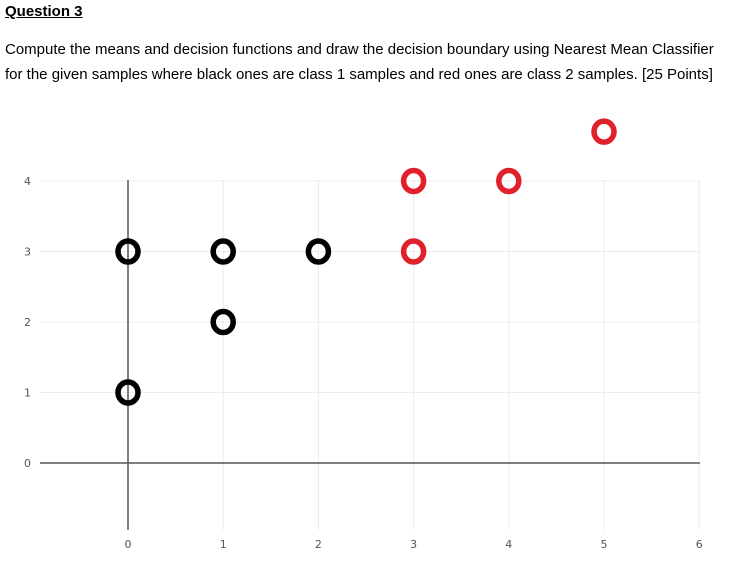 This screenshot has width=736, height=567. I want to click on x-tick-label-4: 4, so click(508, 544).